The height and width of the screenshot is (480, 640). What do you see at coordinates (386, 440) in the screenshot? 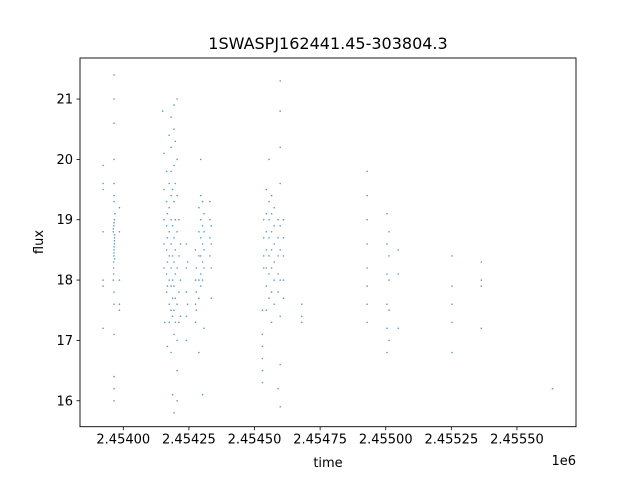
I see `x-tick-label: 2.45500` at bounding box center [386, 440].